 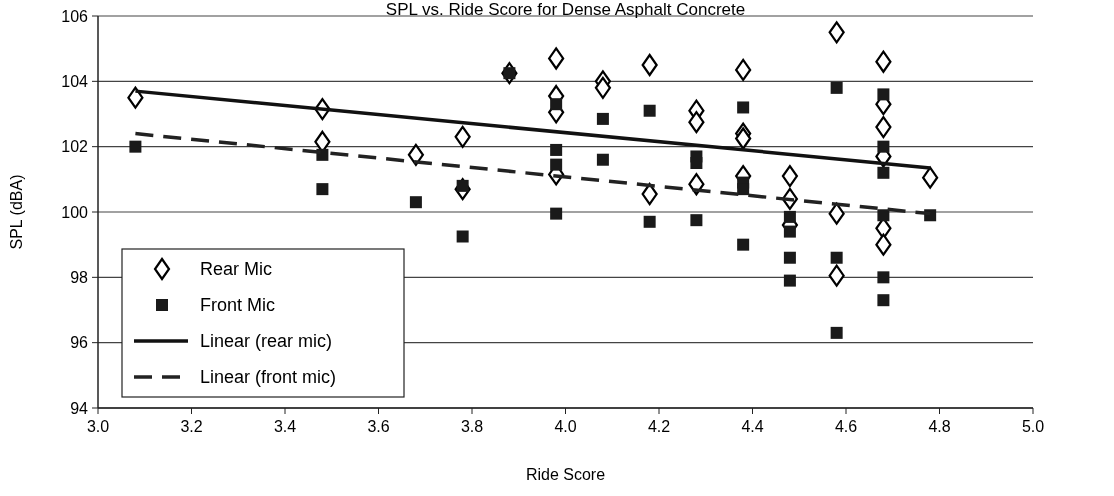 What do you see at coordinates (238, 305) in the screenshot?
I see `legend-label: Front Mic` at bounding box center [238, 305].